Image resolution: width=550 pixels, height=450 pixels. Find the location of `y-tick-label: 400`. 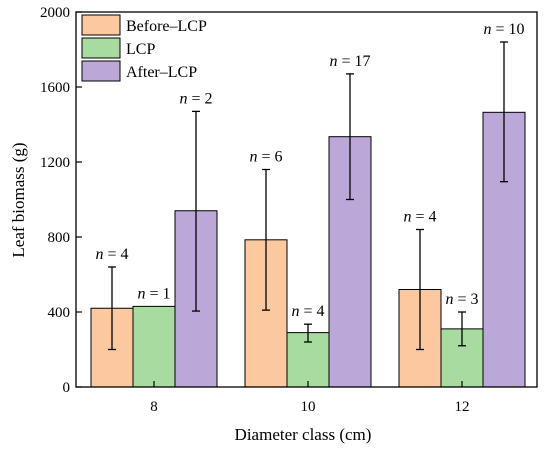

y-tick-label: 400 is located at coordinates (59, 313).